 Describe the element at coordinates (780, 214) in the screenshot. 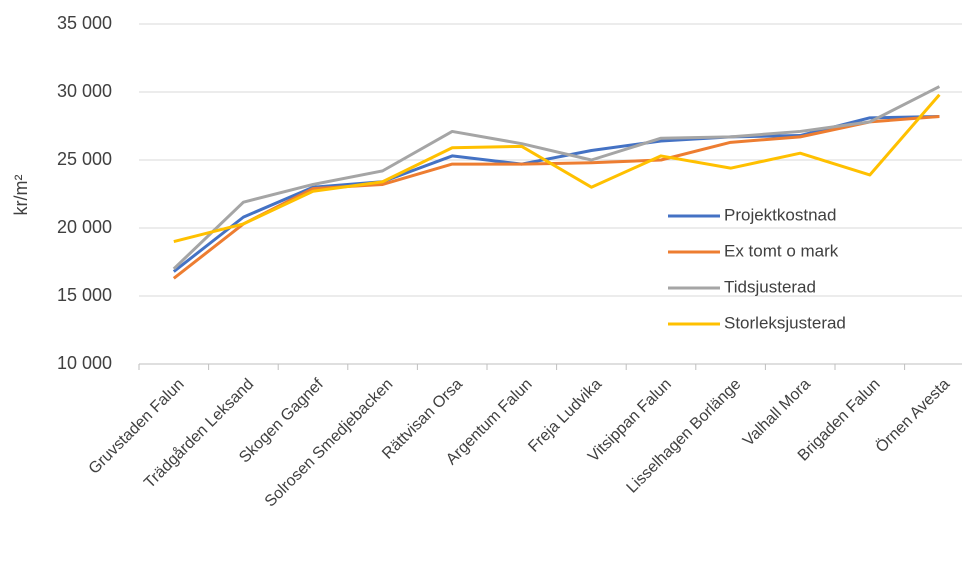

I see `legend-label: Projektkostnad` at that location.